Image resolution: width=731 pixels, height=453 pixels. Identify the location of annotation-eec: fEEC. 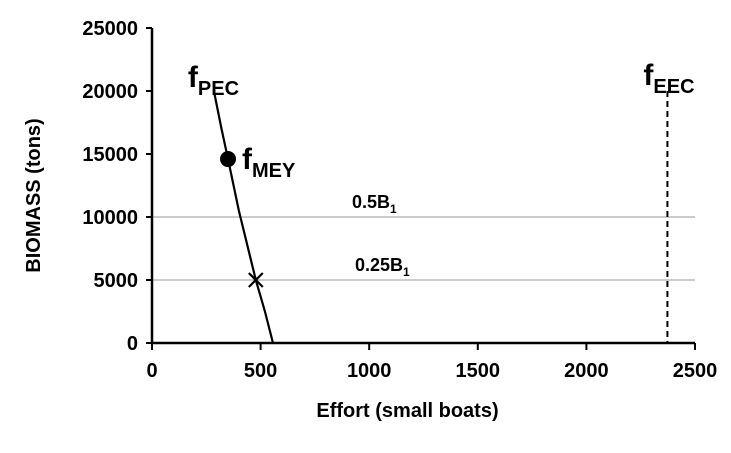
(668, 78).